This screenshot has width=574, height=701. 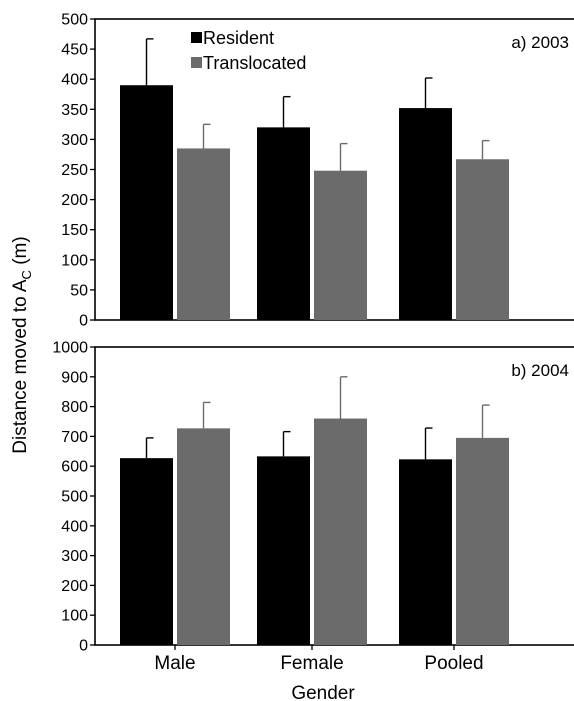 What do you see at coordinates (146, 551) in the screenshot?
I see `bar-2004-resident-male` at bounding box center [146, 551].